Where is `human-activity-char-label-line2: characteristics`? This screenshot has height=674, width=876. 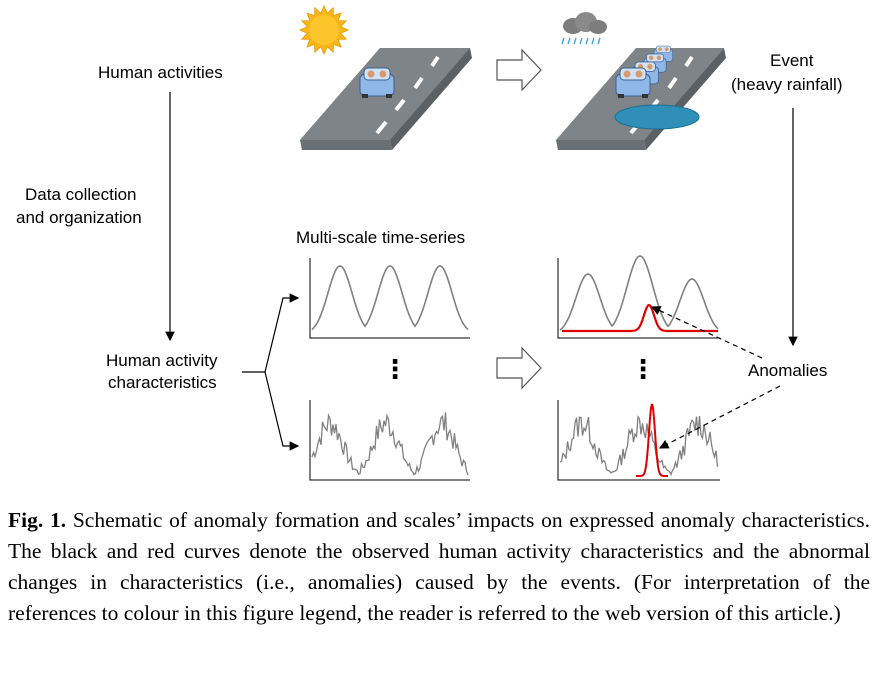 human-activity-char-label-line2: characteristics is located at coordinates (162, 382).